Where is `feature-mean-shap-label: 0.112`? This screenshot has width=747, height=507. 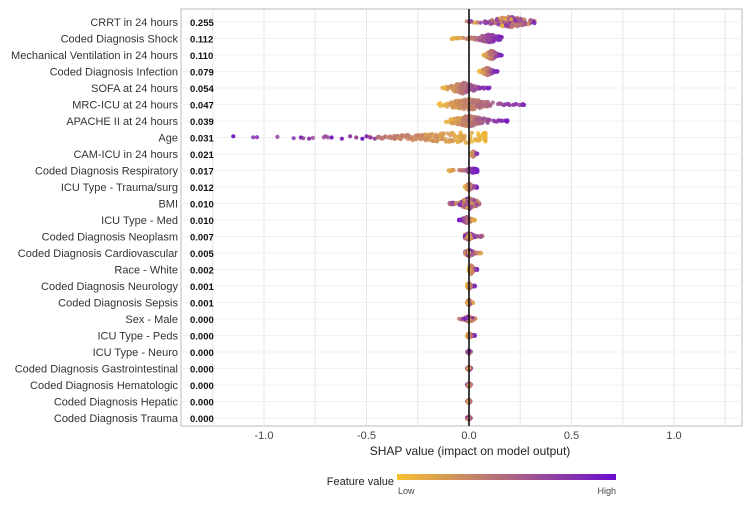
feature-mean-shap-label: 0.112 is located at coordinates (201, 40).